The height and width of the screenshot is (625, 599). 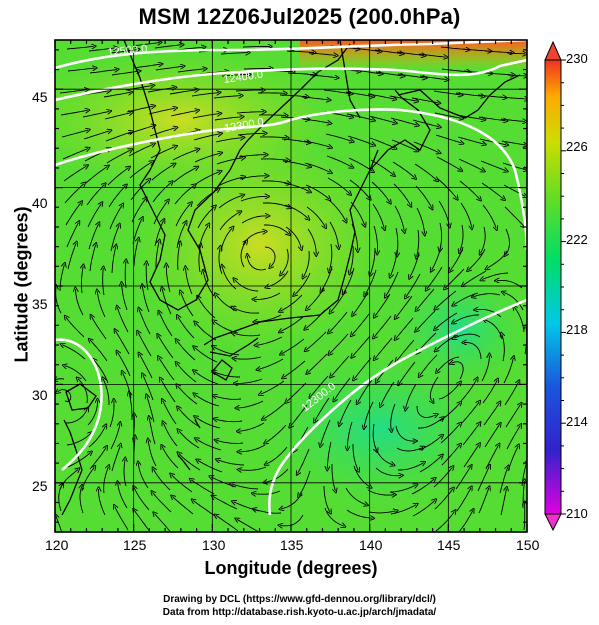 I want to click on y-axis-title: Latitude (degrees), so click(x=21, y=284).